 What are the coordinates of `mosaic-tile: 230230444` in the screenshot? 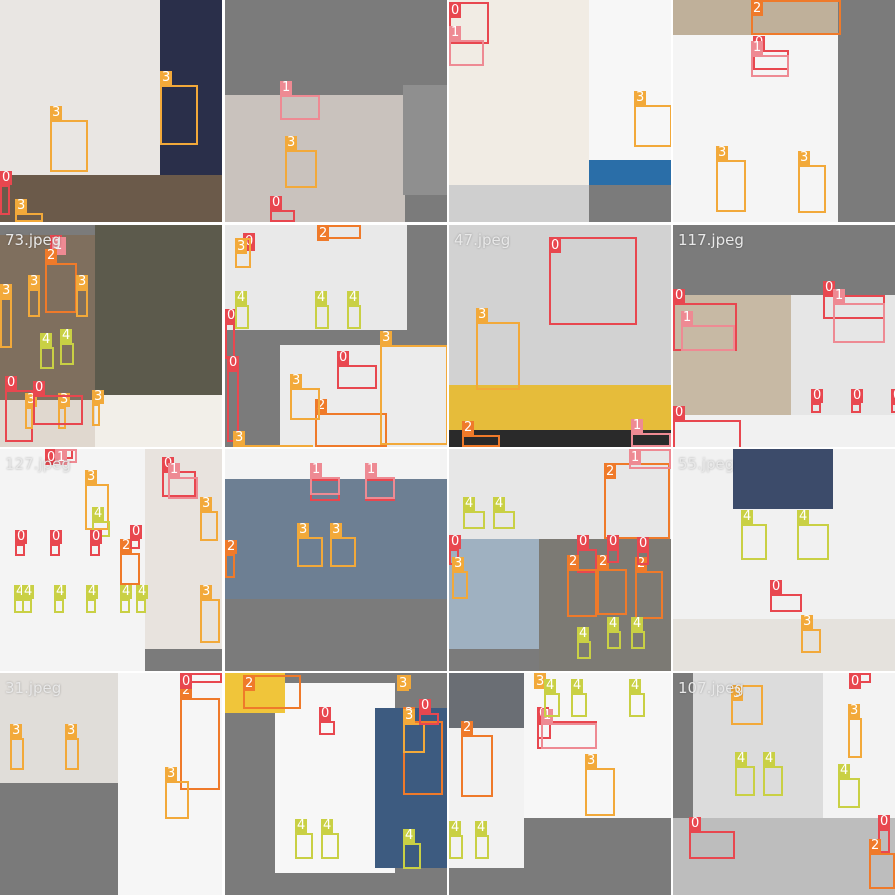 It's located at (336, 784).